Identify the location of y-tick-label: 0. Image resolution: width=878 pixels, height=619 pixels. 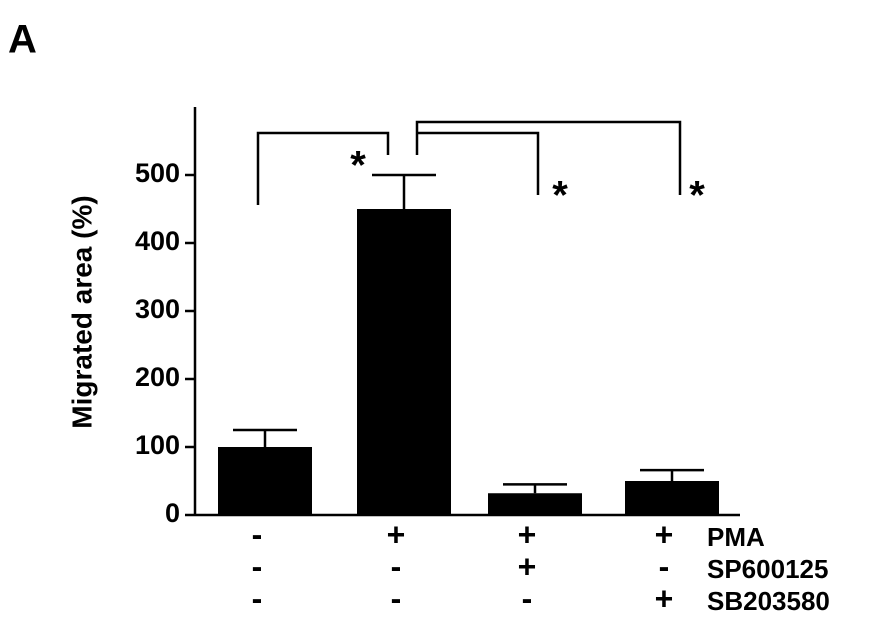
(172, 513).